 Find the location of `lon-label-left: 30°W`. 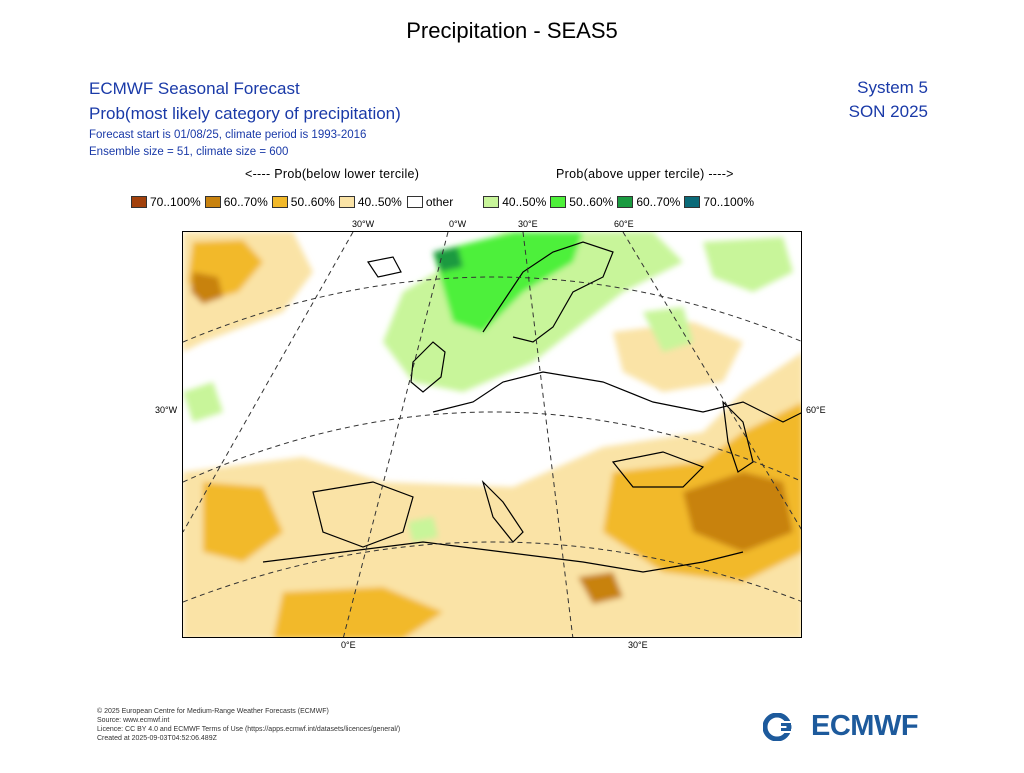

lon-label-left: 30°W is located at coordinates (166, 410).